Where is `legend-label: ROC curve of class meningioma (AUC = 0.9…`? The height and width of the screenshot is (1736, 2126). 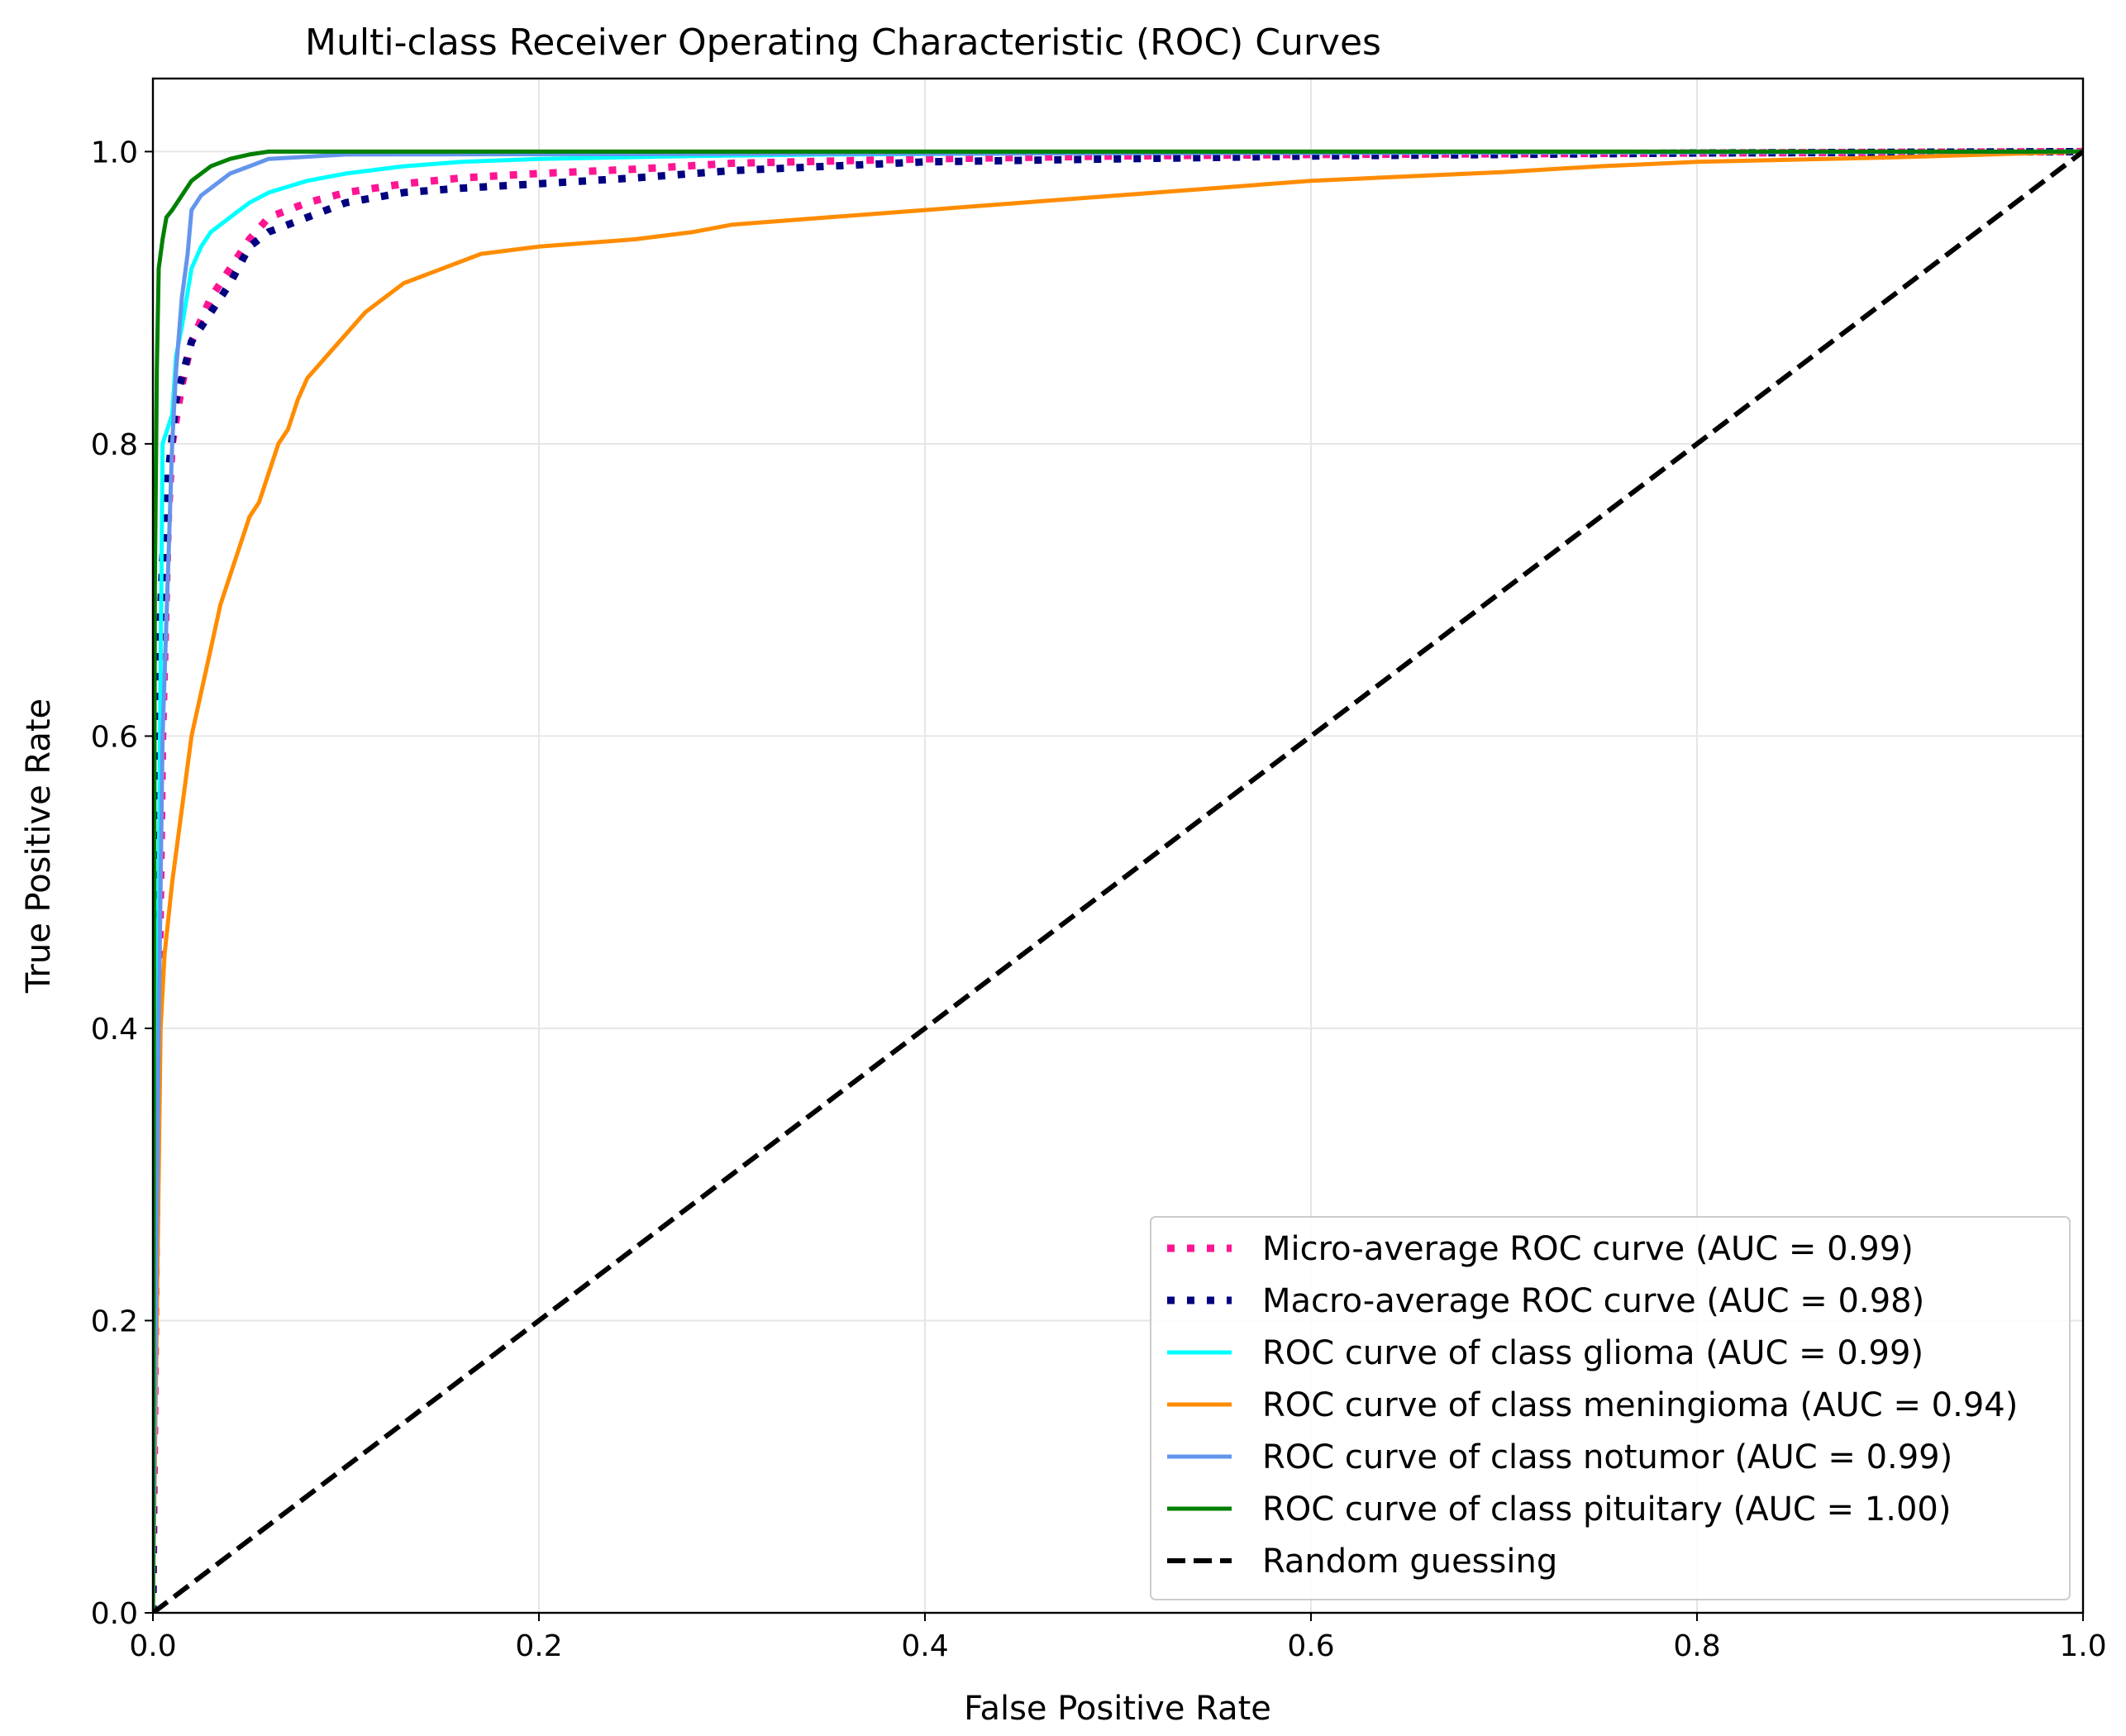 legend-label: ROC curve of class meningioma (AUC = 0.9… is located at coordinates (1640, 1405).